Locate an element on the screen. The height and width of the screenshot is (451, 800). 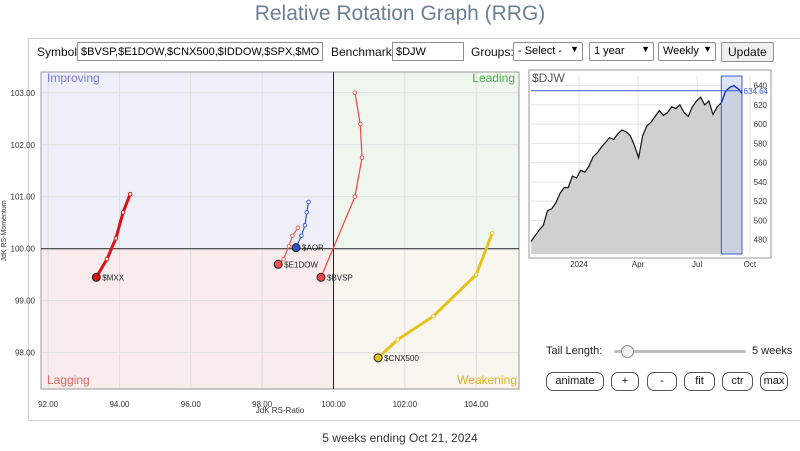
page-title: Relative Rotation Graph (RRG) is located at coordinates (400, 13).